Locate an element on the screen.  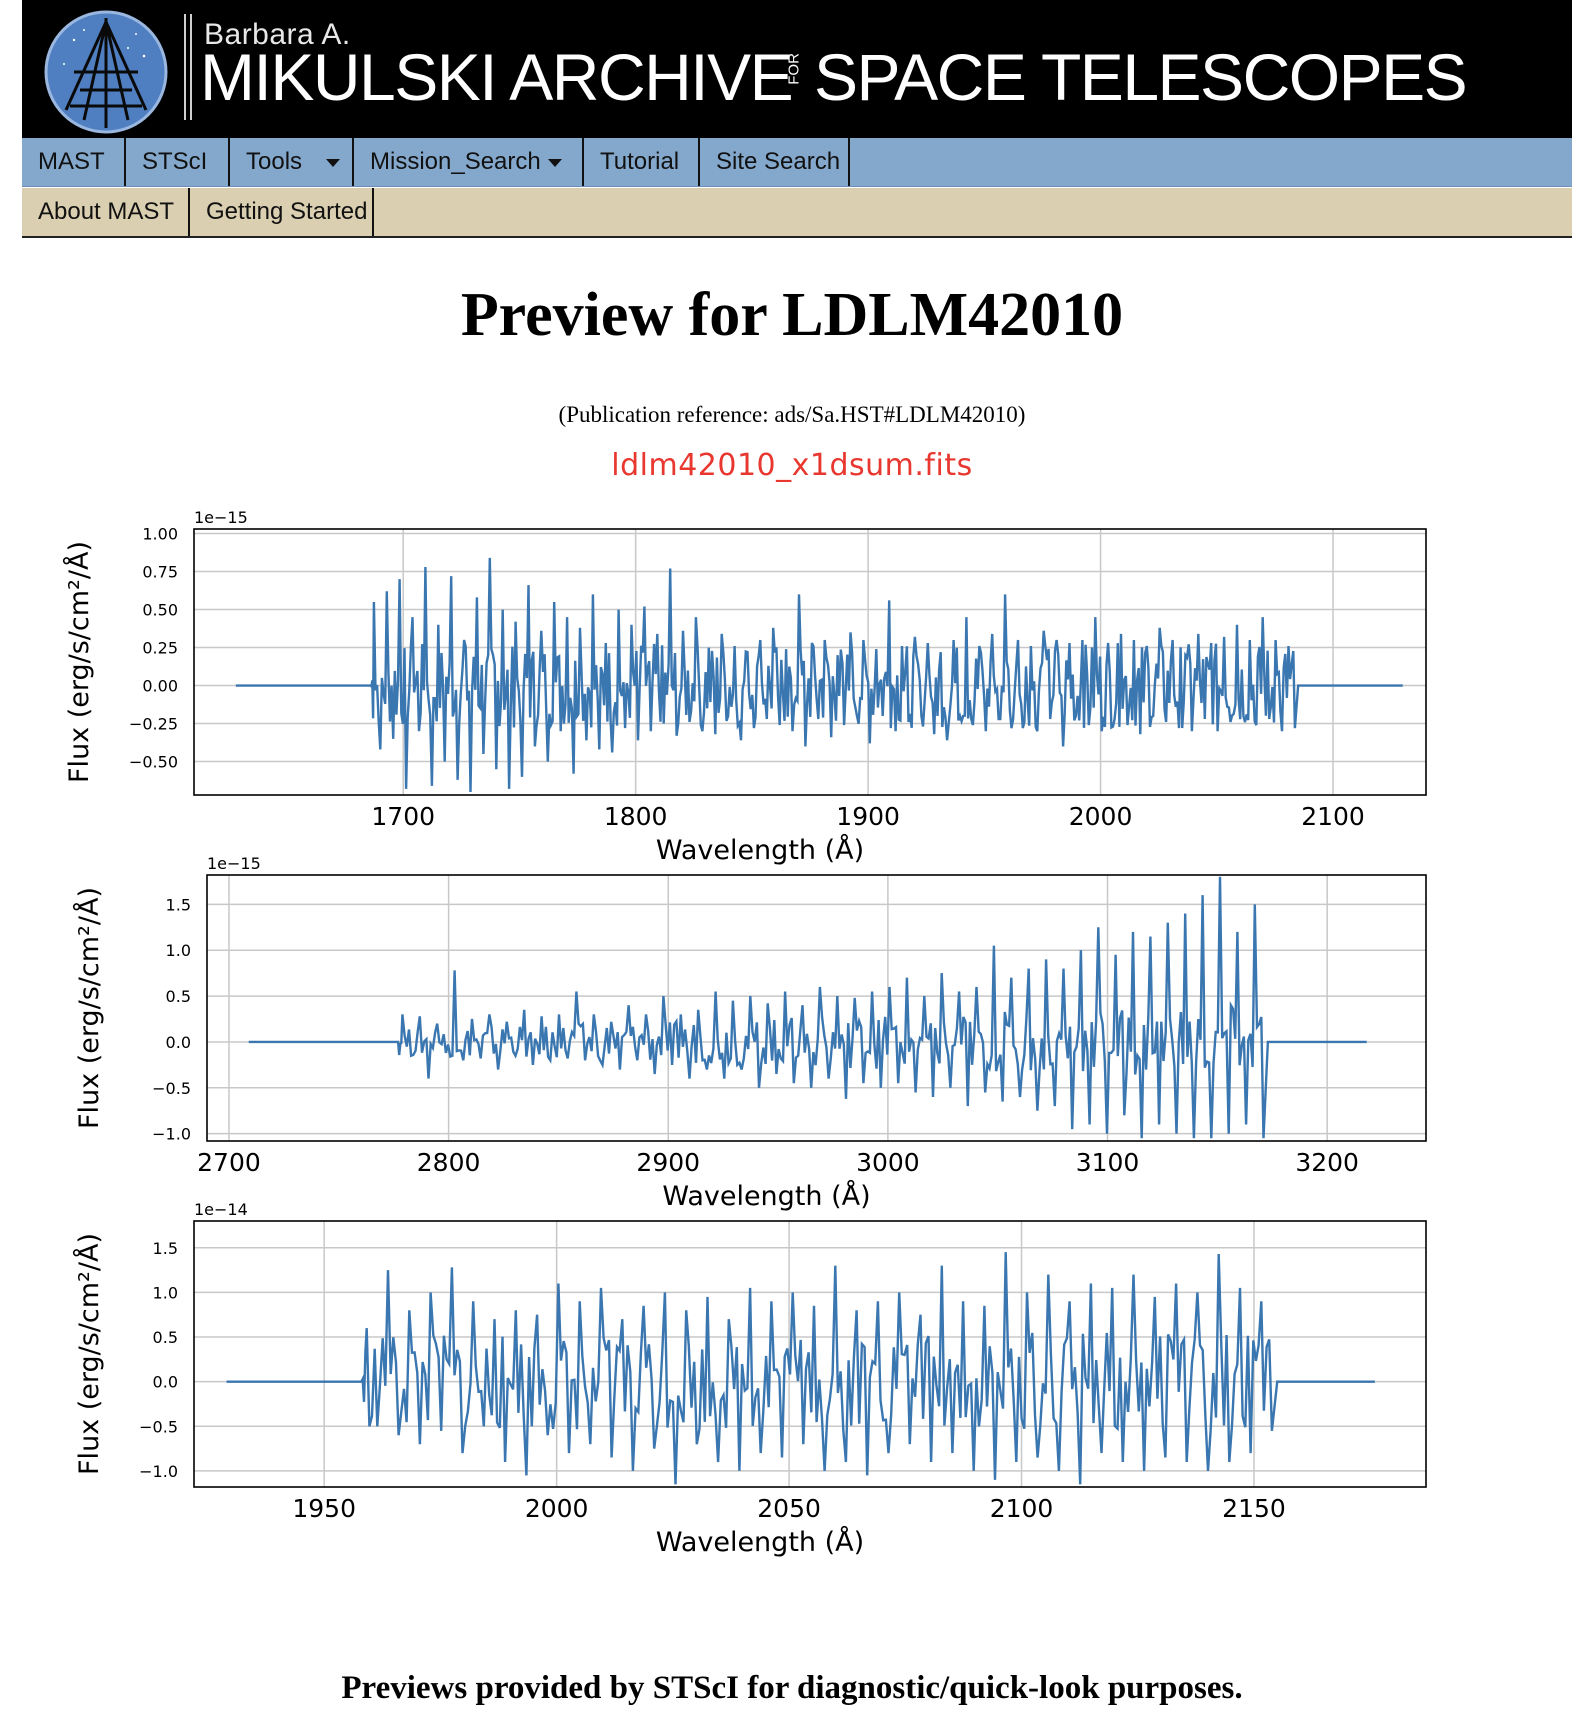
nav-item-label: About MAST is located at coordinates (106, 211).